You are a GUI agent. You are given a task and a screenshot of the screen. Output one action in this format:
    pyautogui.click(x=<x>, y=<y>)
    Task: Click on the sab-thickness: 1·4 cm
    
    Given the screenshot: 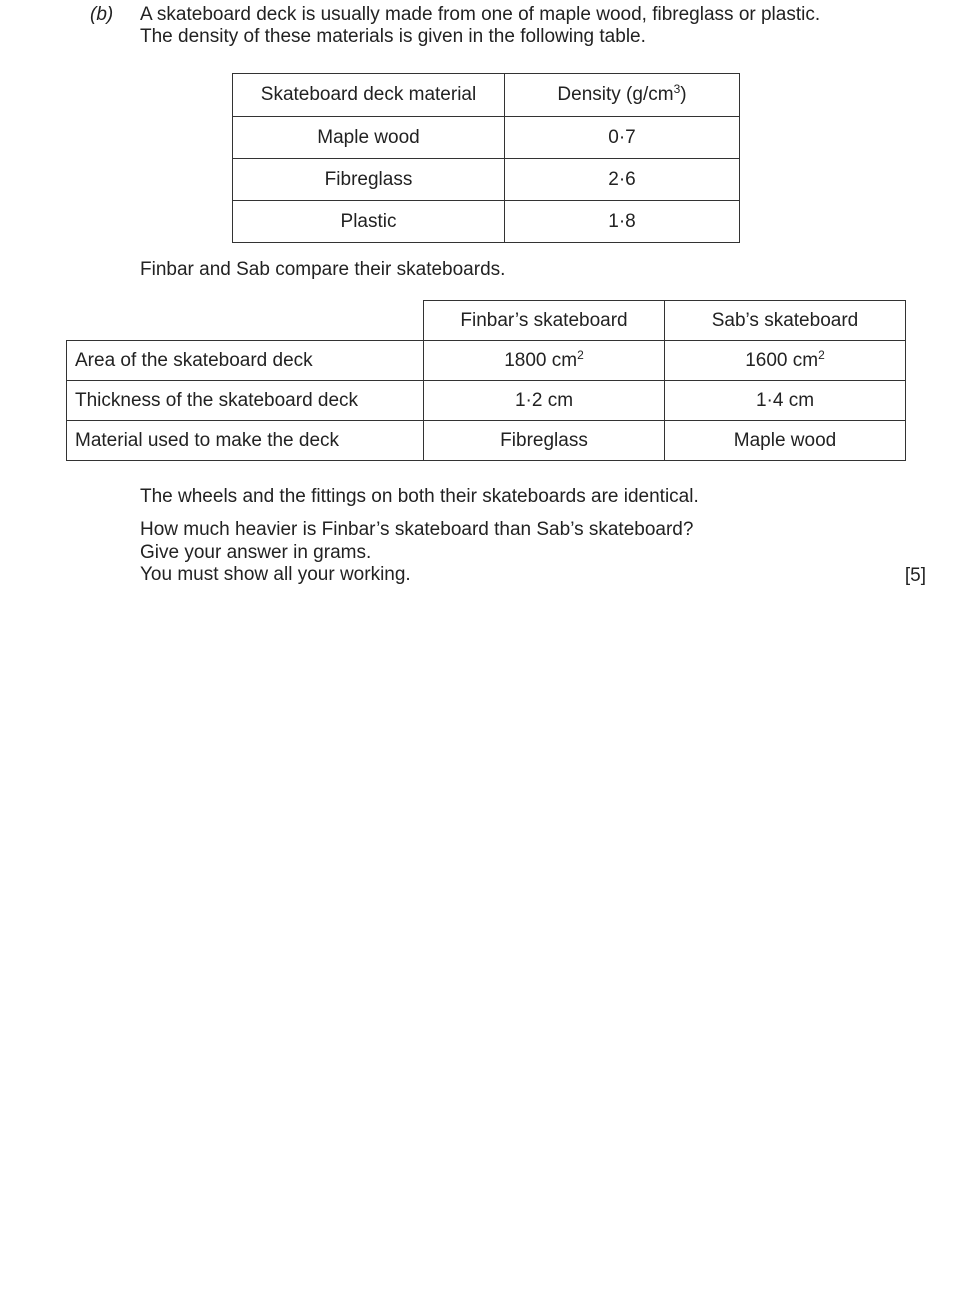 What is the action you would take?
    pyautogui.click(x=785, y=400)
    